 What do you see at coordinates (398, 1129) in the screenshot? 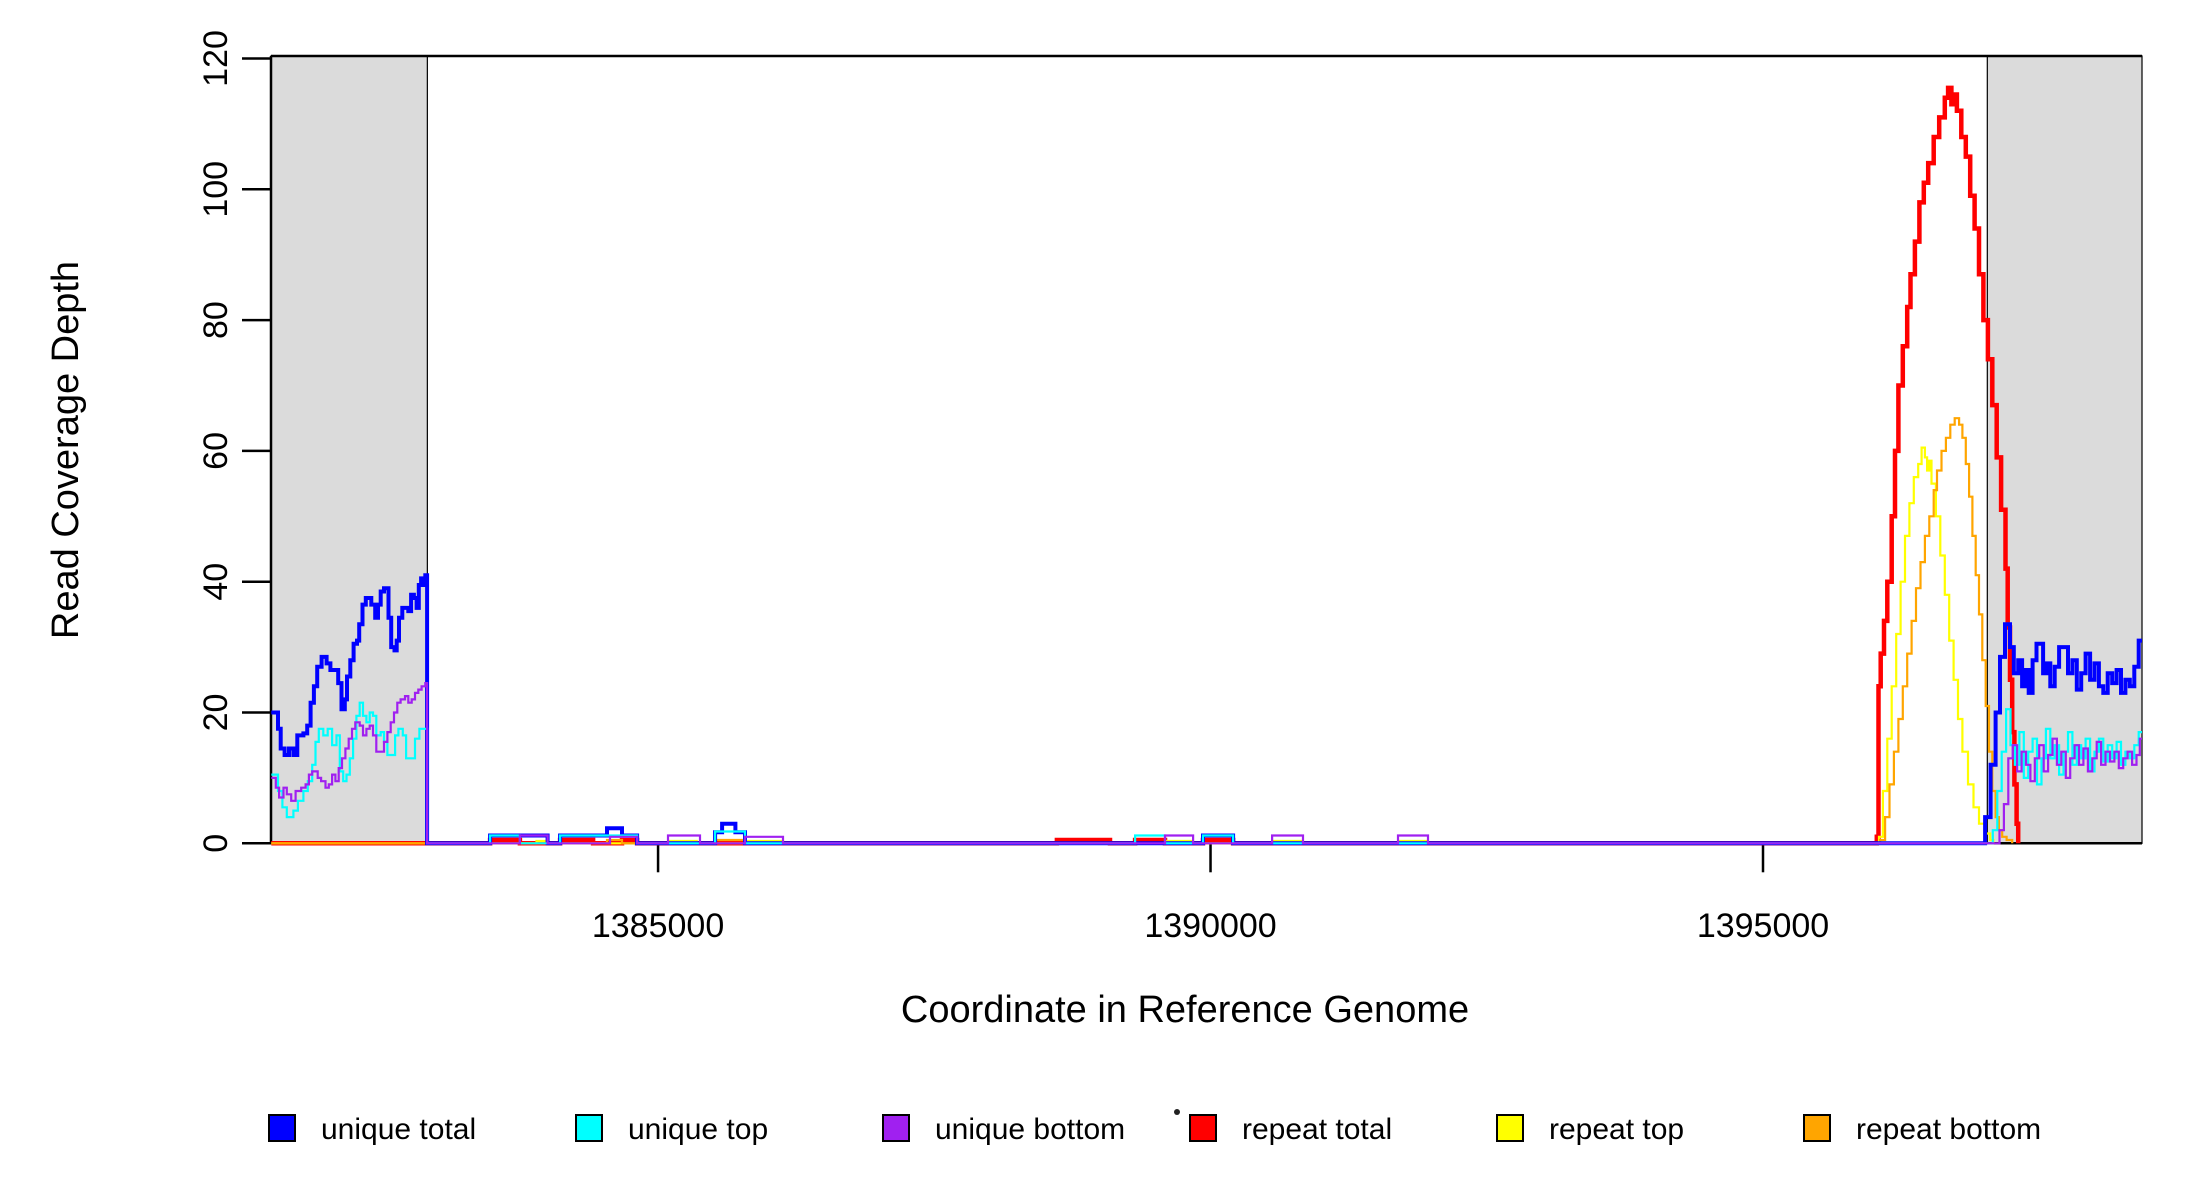
I see `legend-label-unique-total: unique total` at bounding box center [398, 1129].